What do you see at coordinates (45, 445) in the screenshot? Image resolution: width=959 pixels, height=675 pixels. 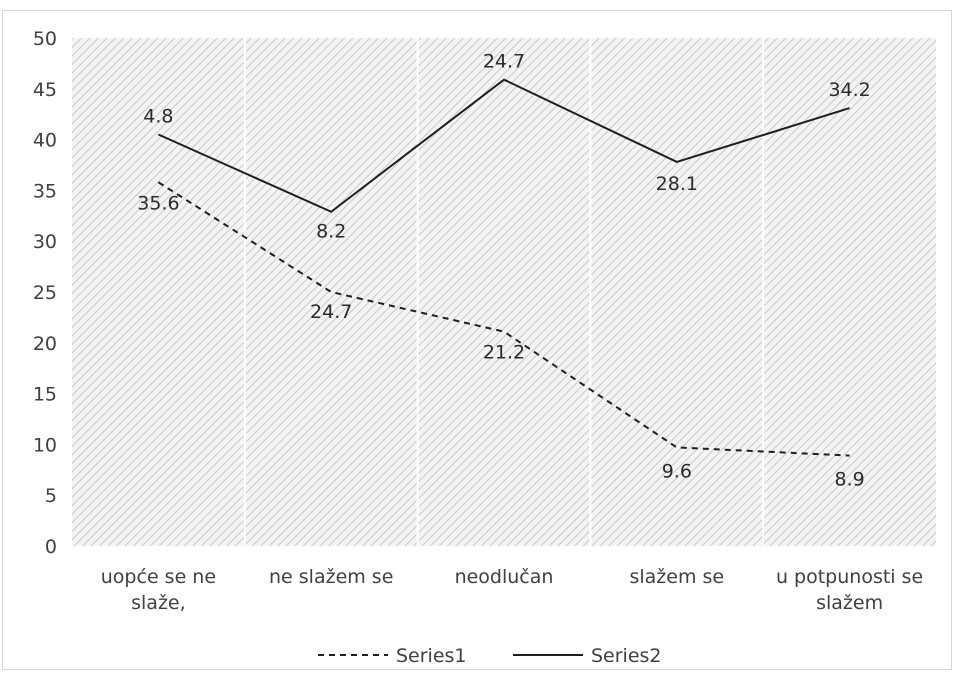 I see `y-tick-label: 10` at bounding box center [45, 445].